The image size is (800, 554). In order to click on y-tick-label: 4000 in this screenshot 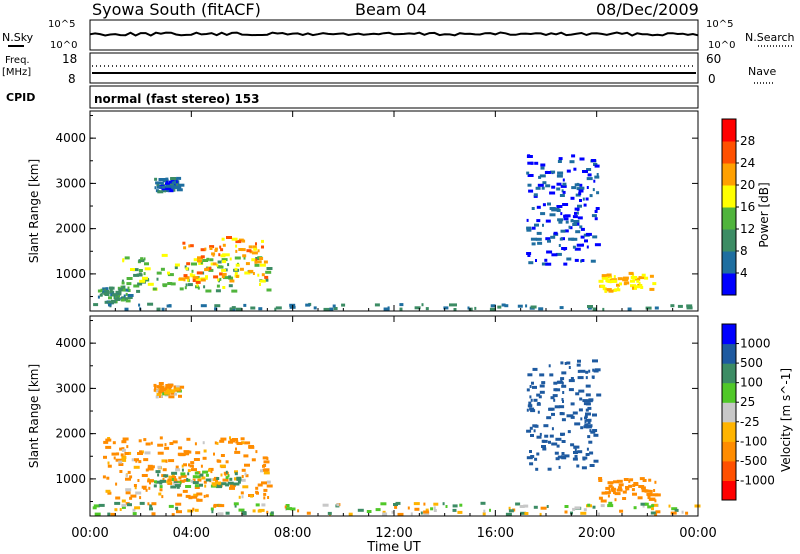, I will do `click(70, 343)`.